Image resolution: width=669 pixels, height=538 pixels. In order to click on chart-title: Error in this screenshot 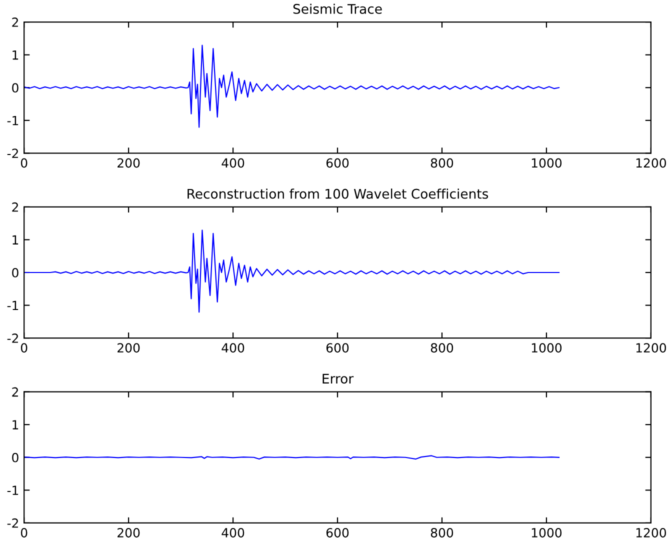, I will do `click(338, 379)`.